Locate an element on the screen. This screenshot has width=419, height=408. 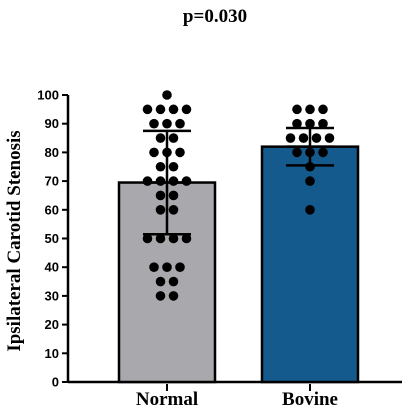
y-tick-label: 30 is located at coordinates (52, 295).